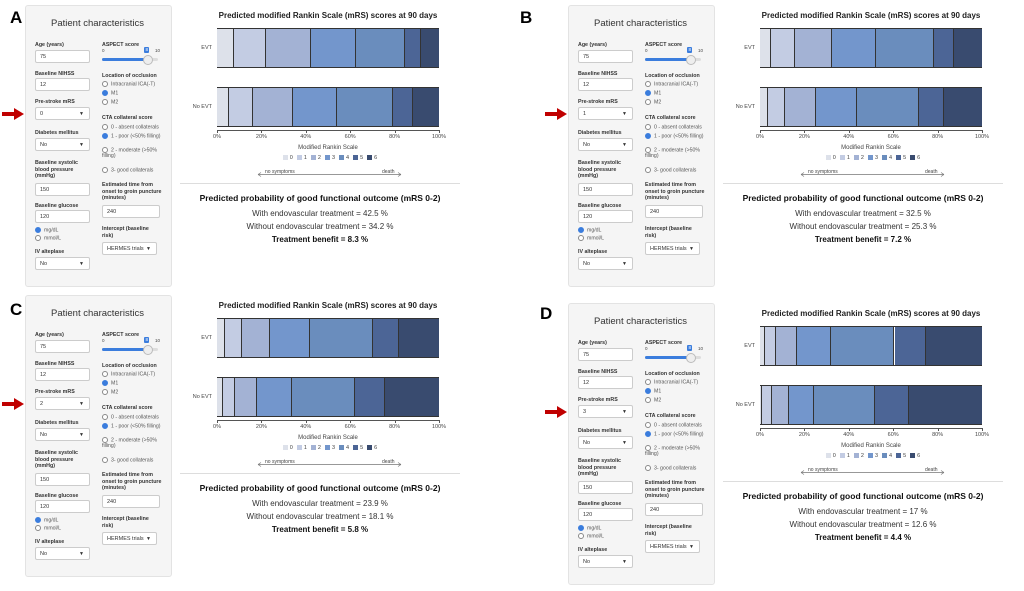  I want to click on prestroke-mrs-select: 3 ▼, so click(605, 411).